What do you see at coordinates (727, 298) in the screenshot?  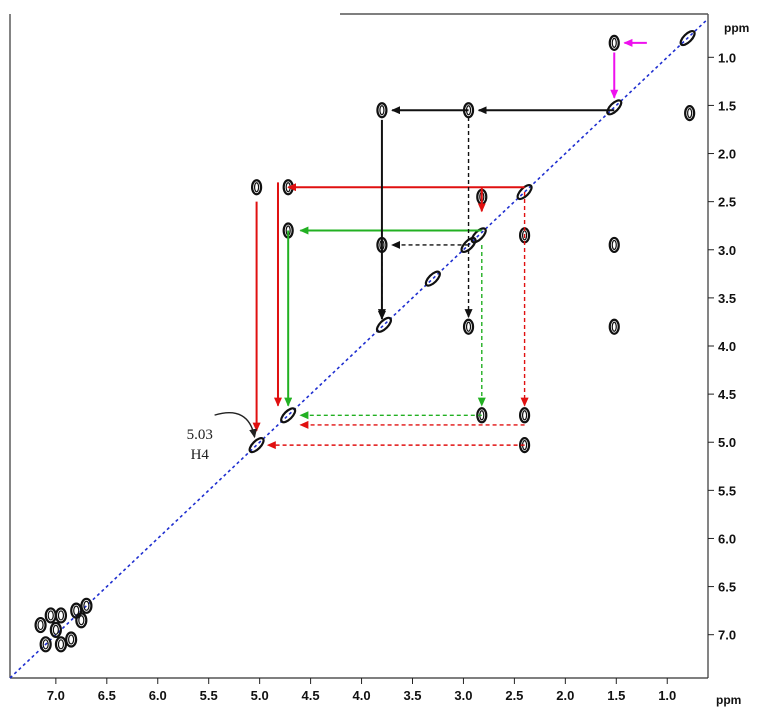 I see `y-tick-label: 3.5` at bounding box center [727, 298].